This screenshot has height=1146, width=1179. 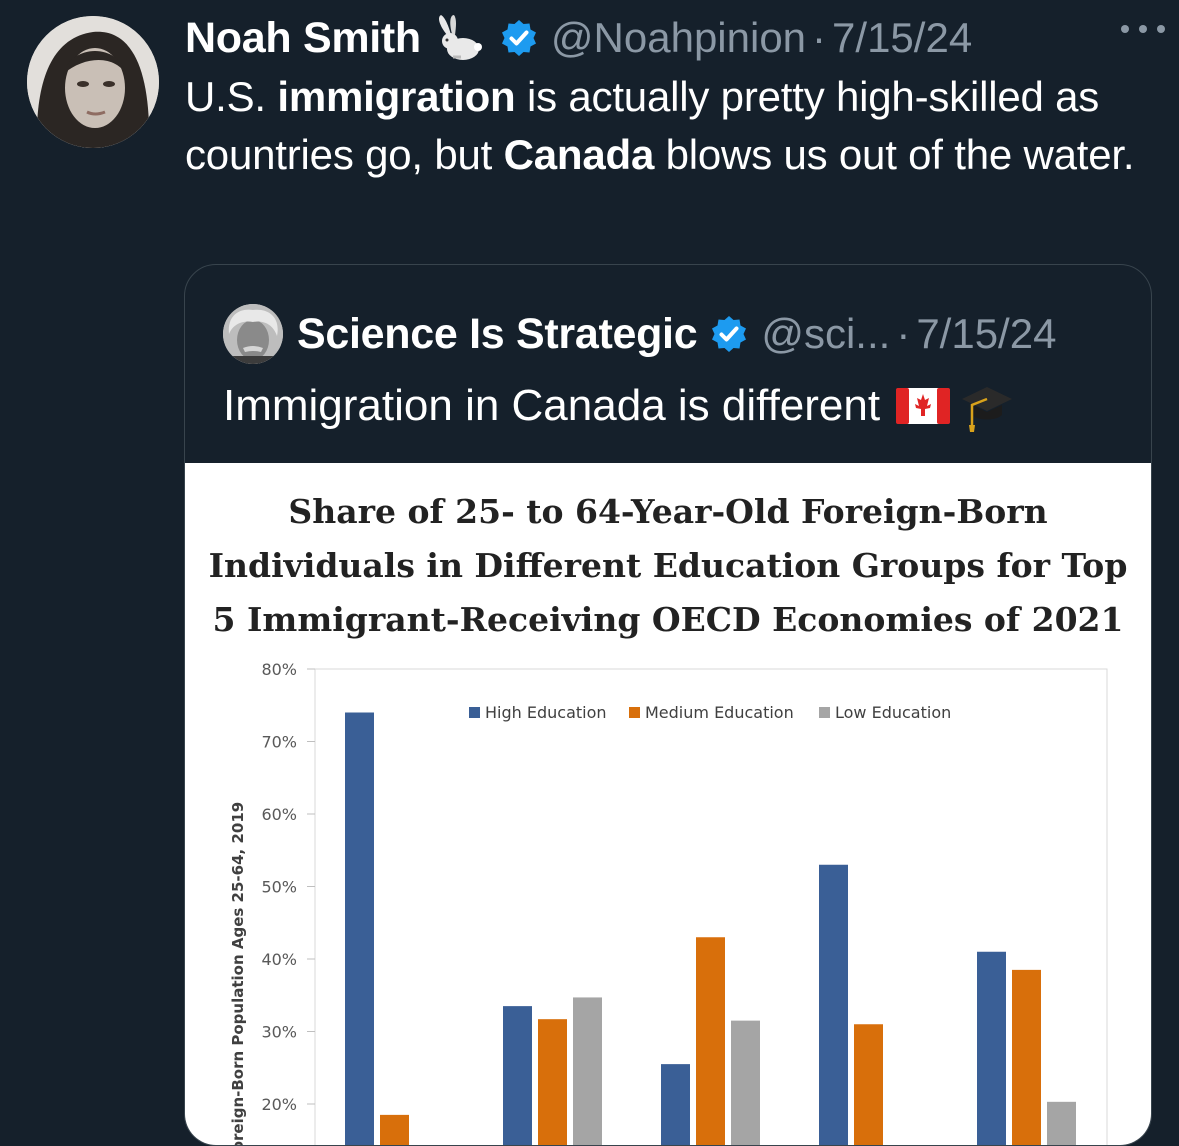 I want to click on tweet-header: Noah Smith @Noahpinion · 7/15/24, so click(x=670, y=38).